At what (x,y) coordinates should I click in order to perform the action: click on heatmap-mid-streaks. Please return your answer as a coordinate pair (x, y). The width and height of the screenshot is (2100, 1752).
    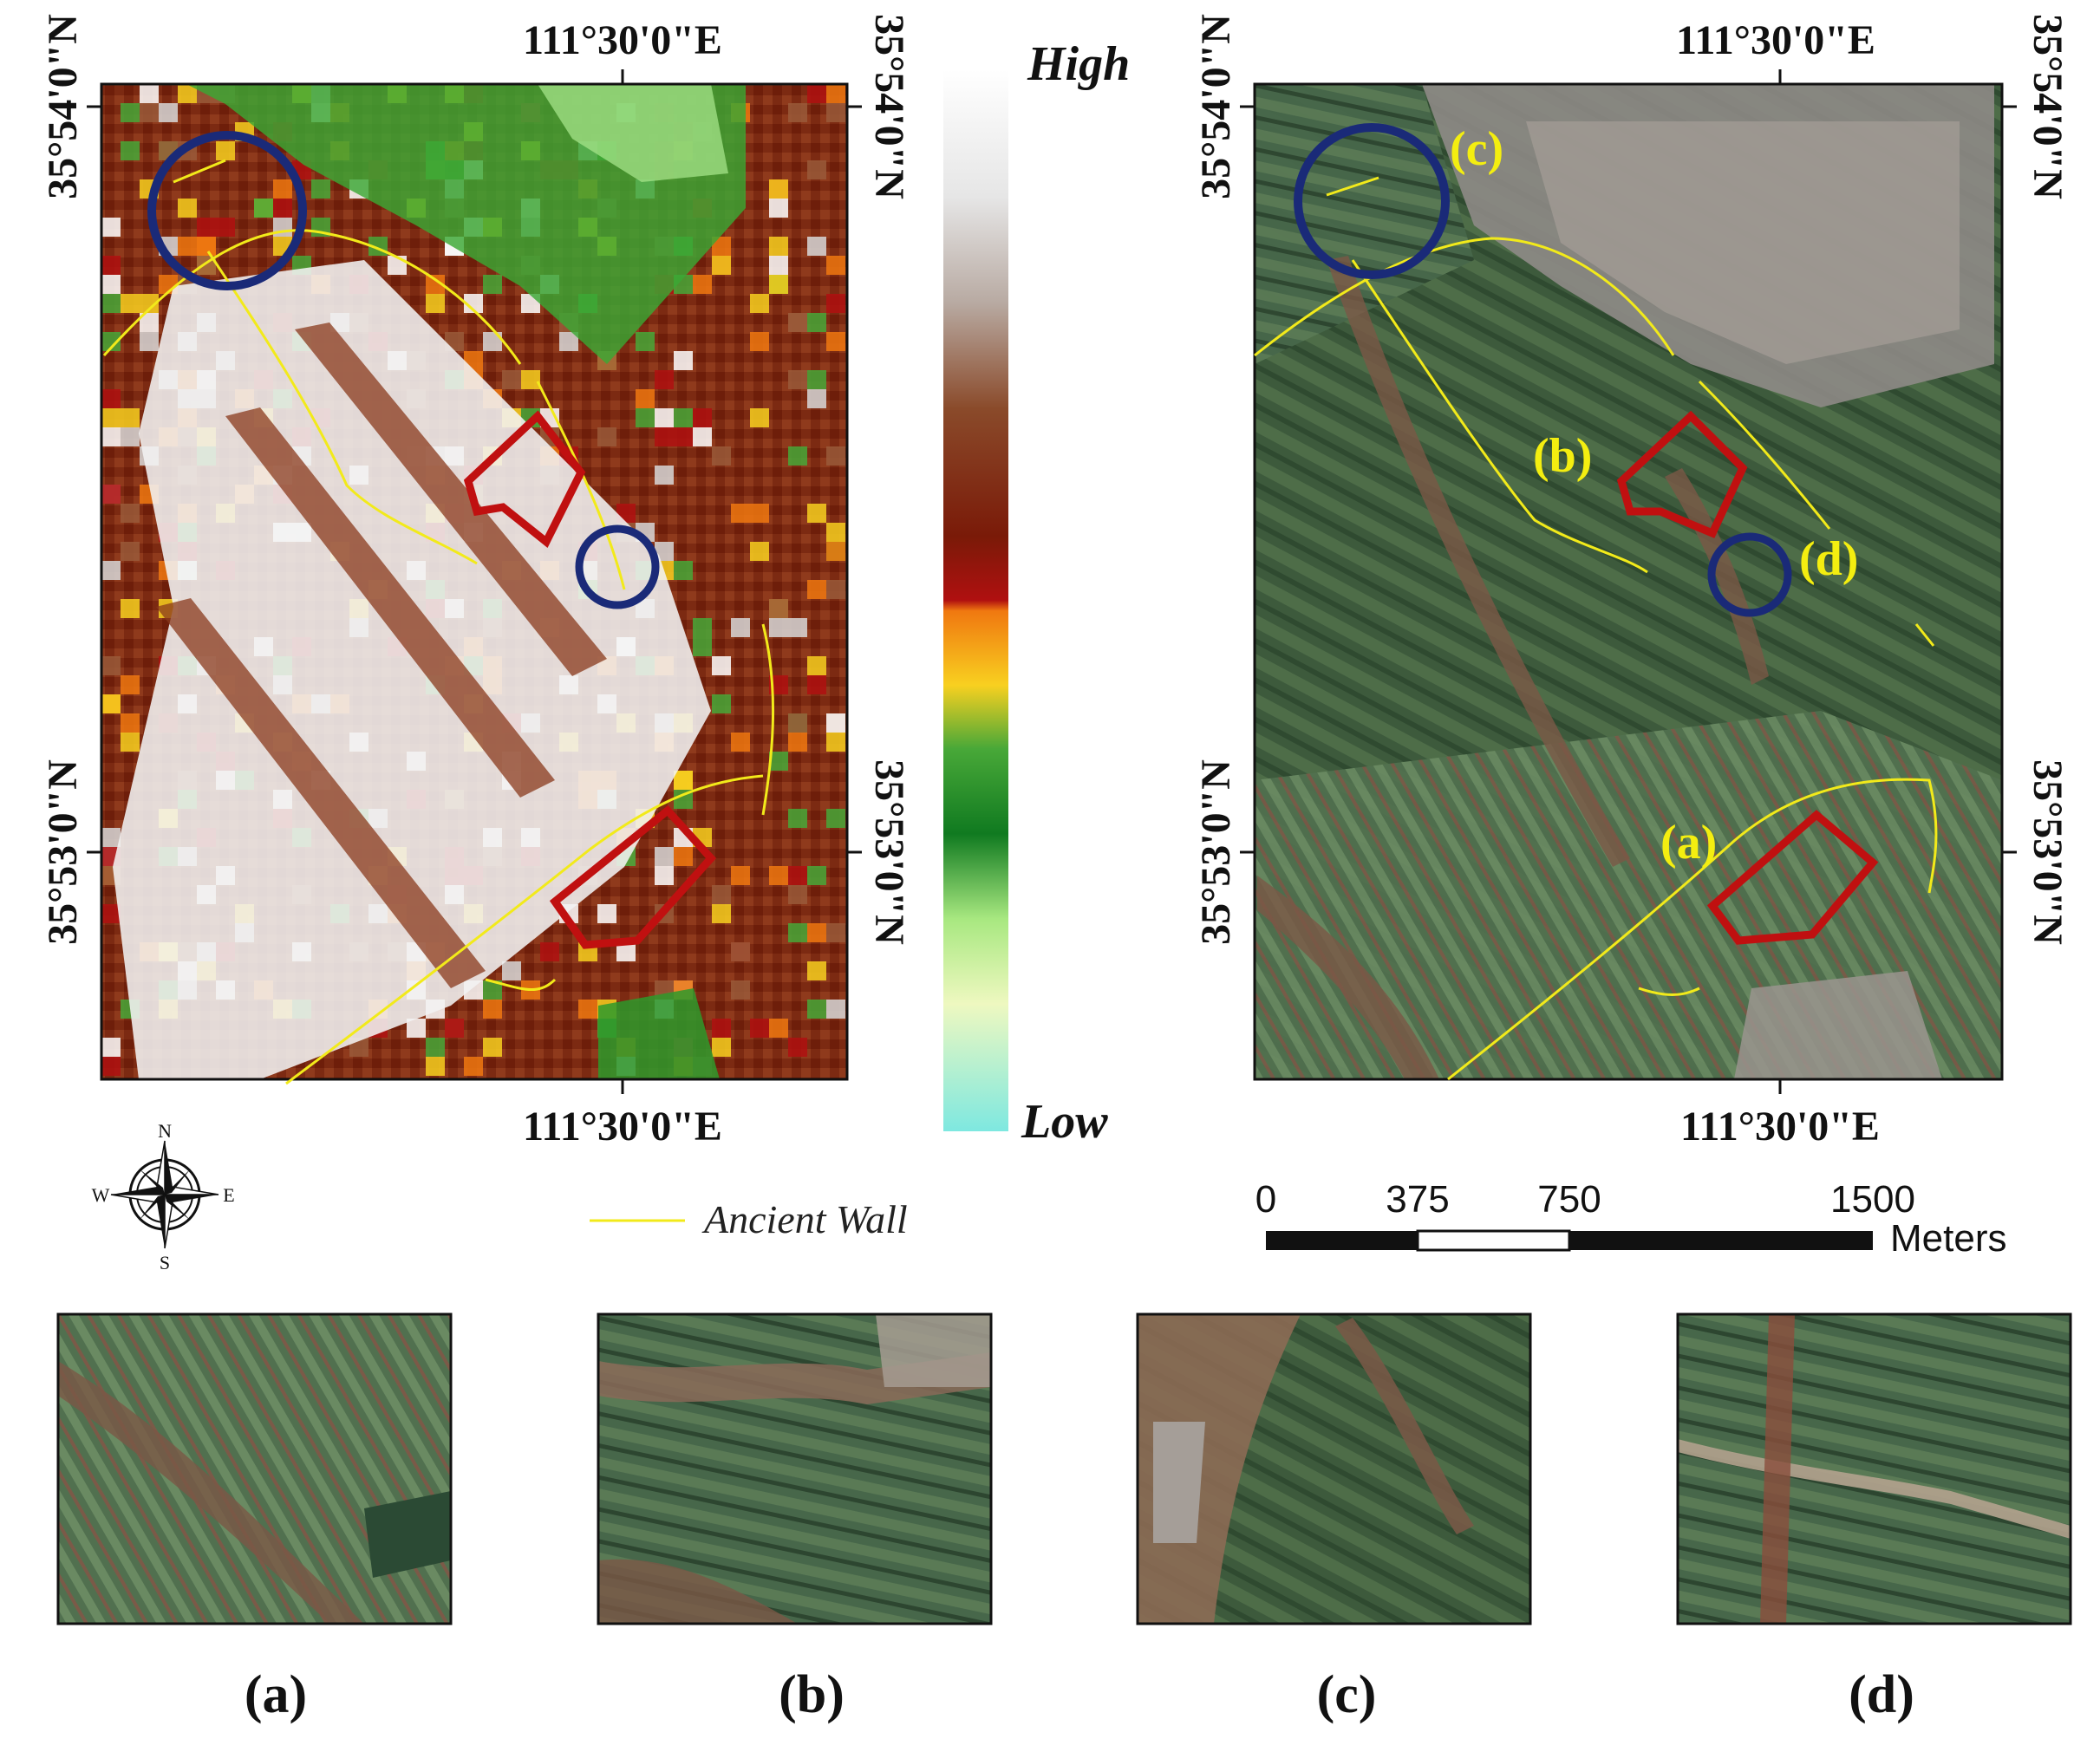
    Looking at the image, I should click on (381, 655).